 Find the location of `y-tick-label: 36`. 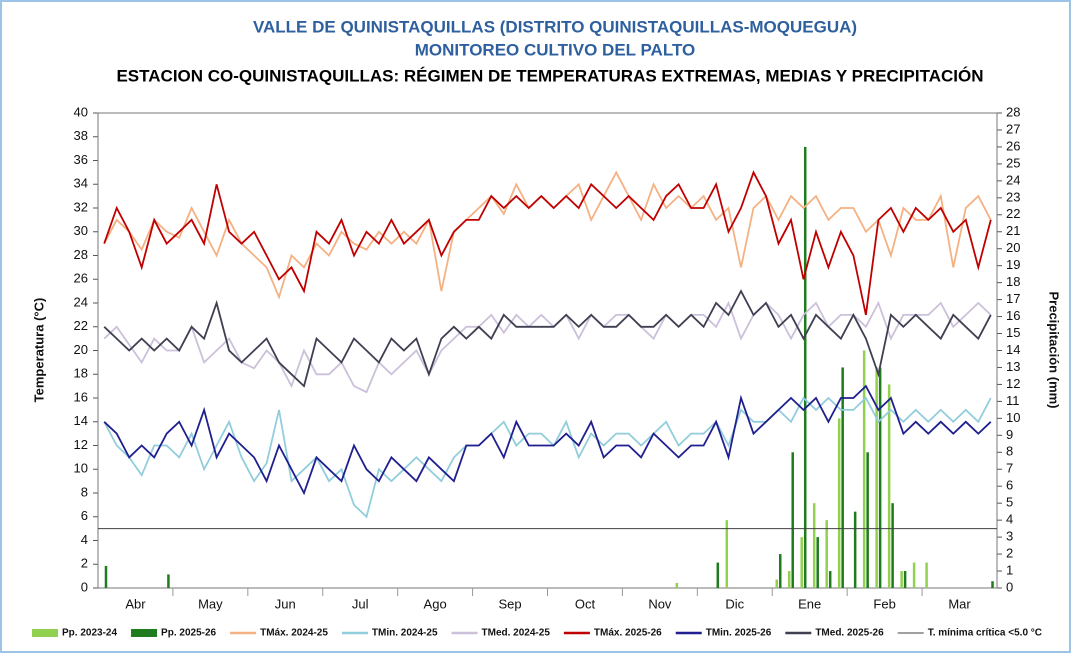

y-tick-label: 36 is located at coordinates (81, 159).